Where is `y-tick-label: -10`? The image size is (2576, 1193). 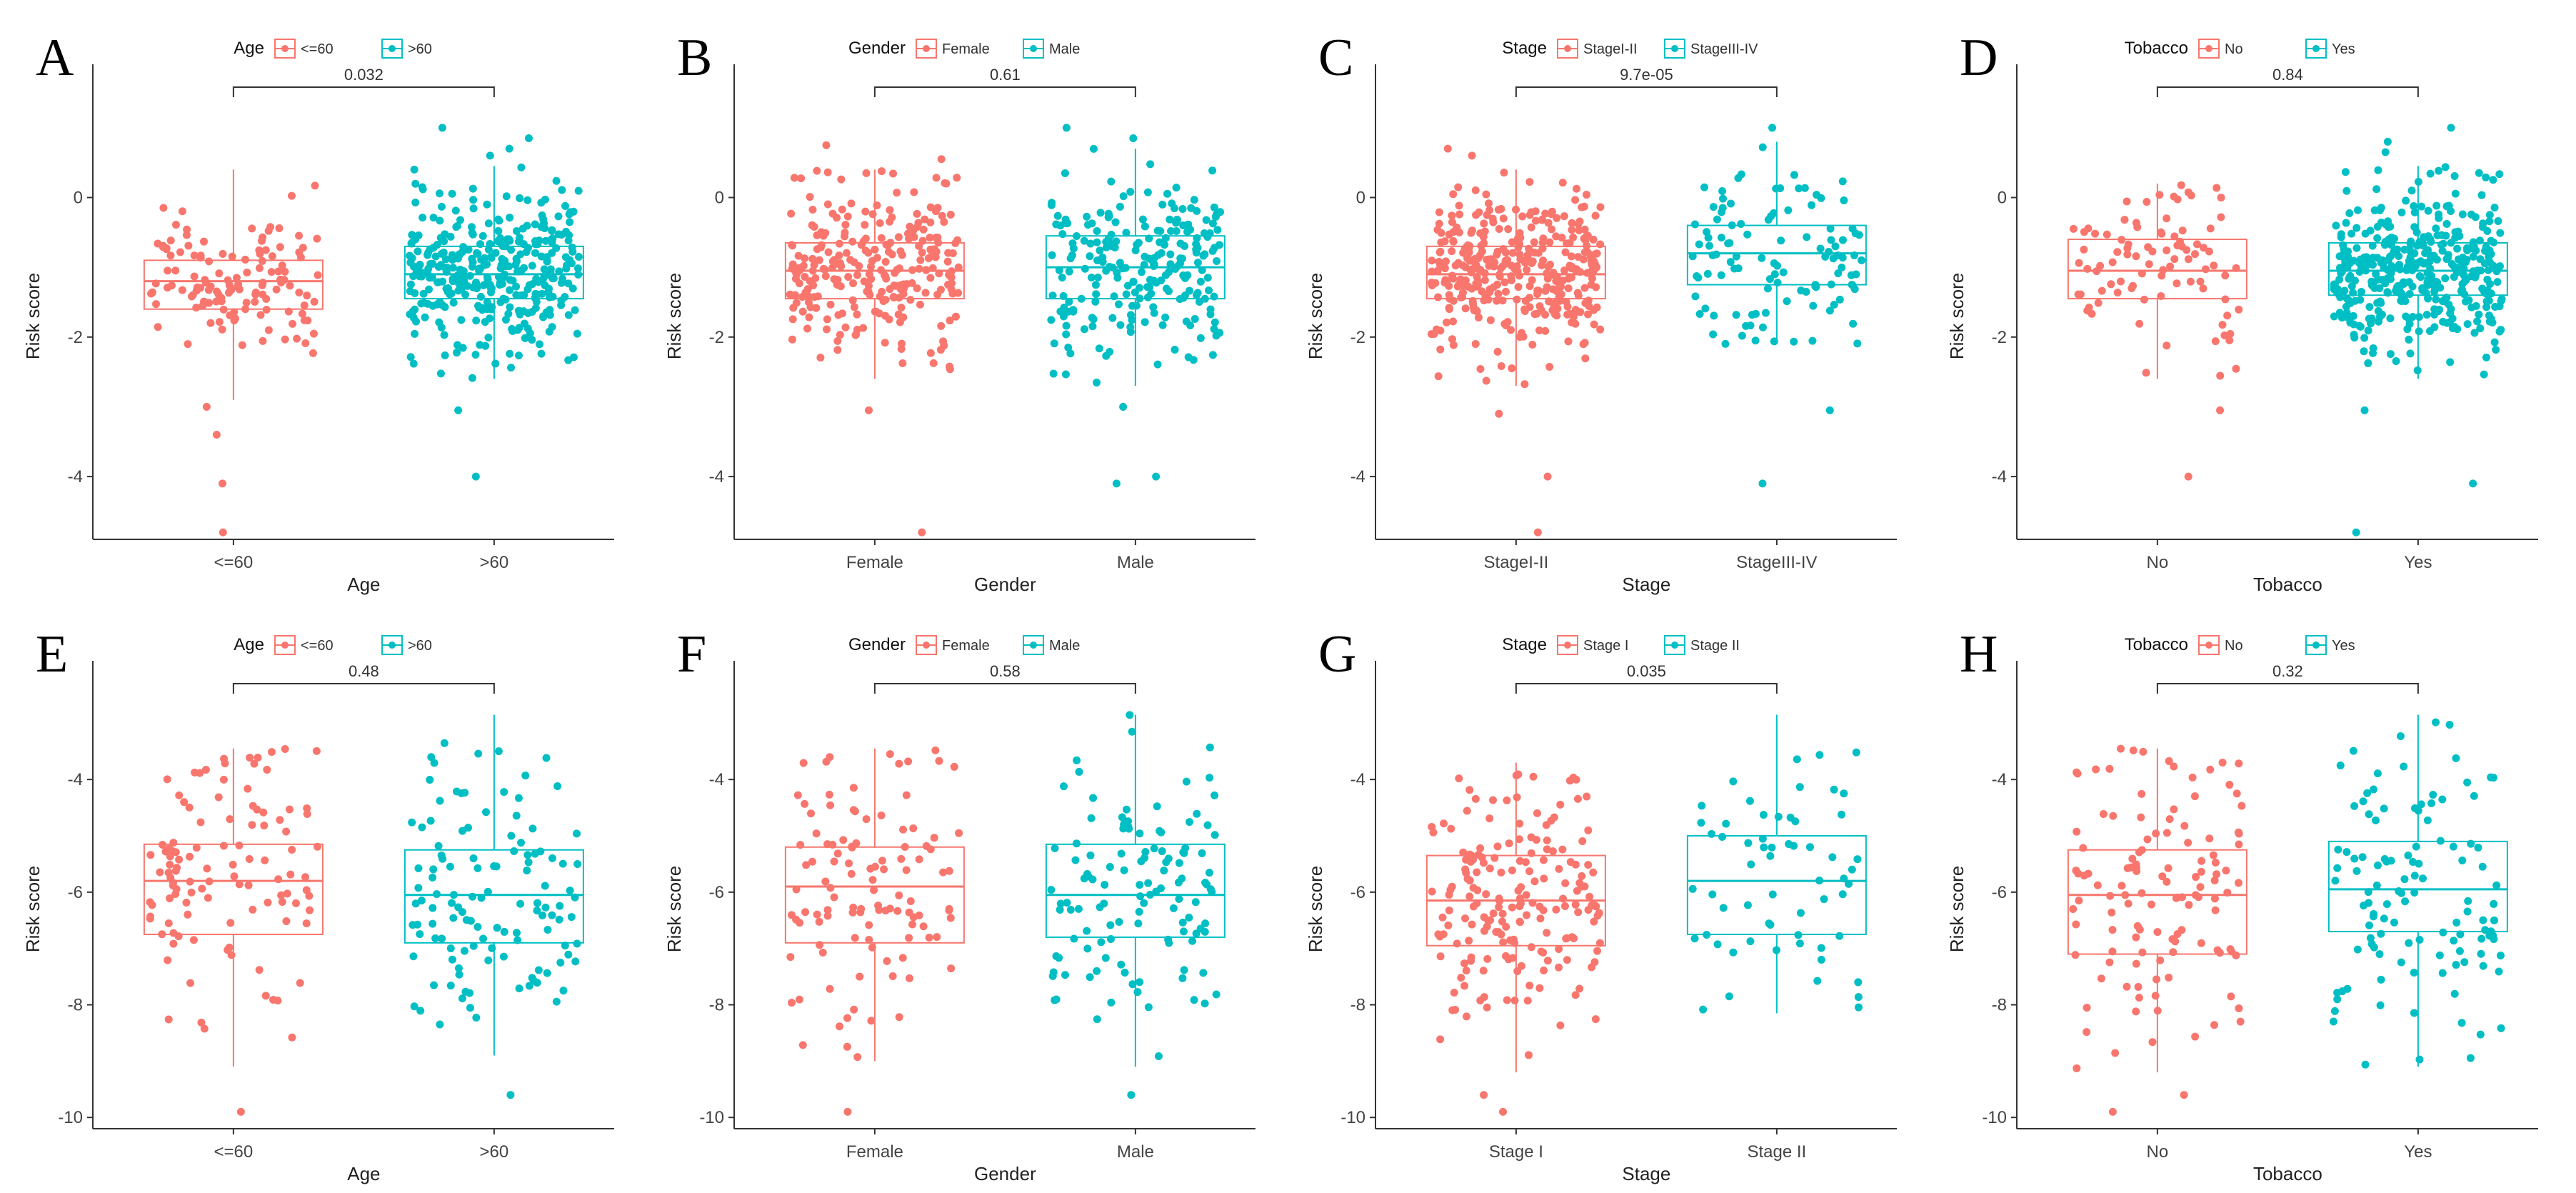
y-tick-label: -10 is located at coordinates (1994, 1117).